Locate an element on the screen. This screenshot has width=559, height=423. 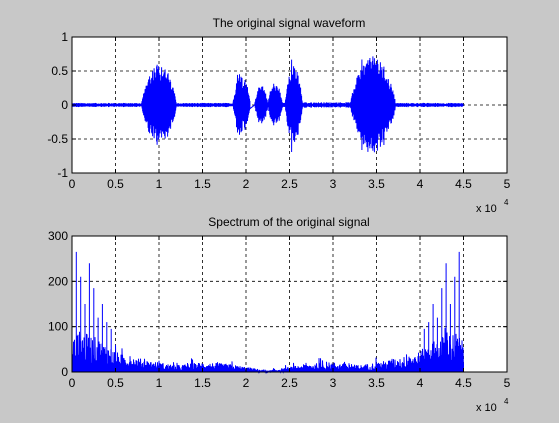
spectrum-x-tick-label: 5 is located at coordinates (507, 383).